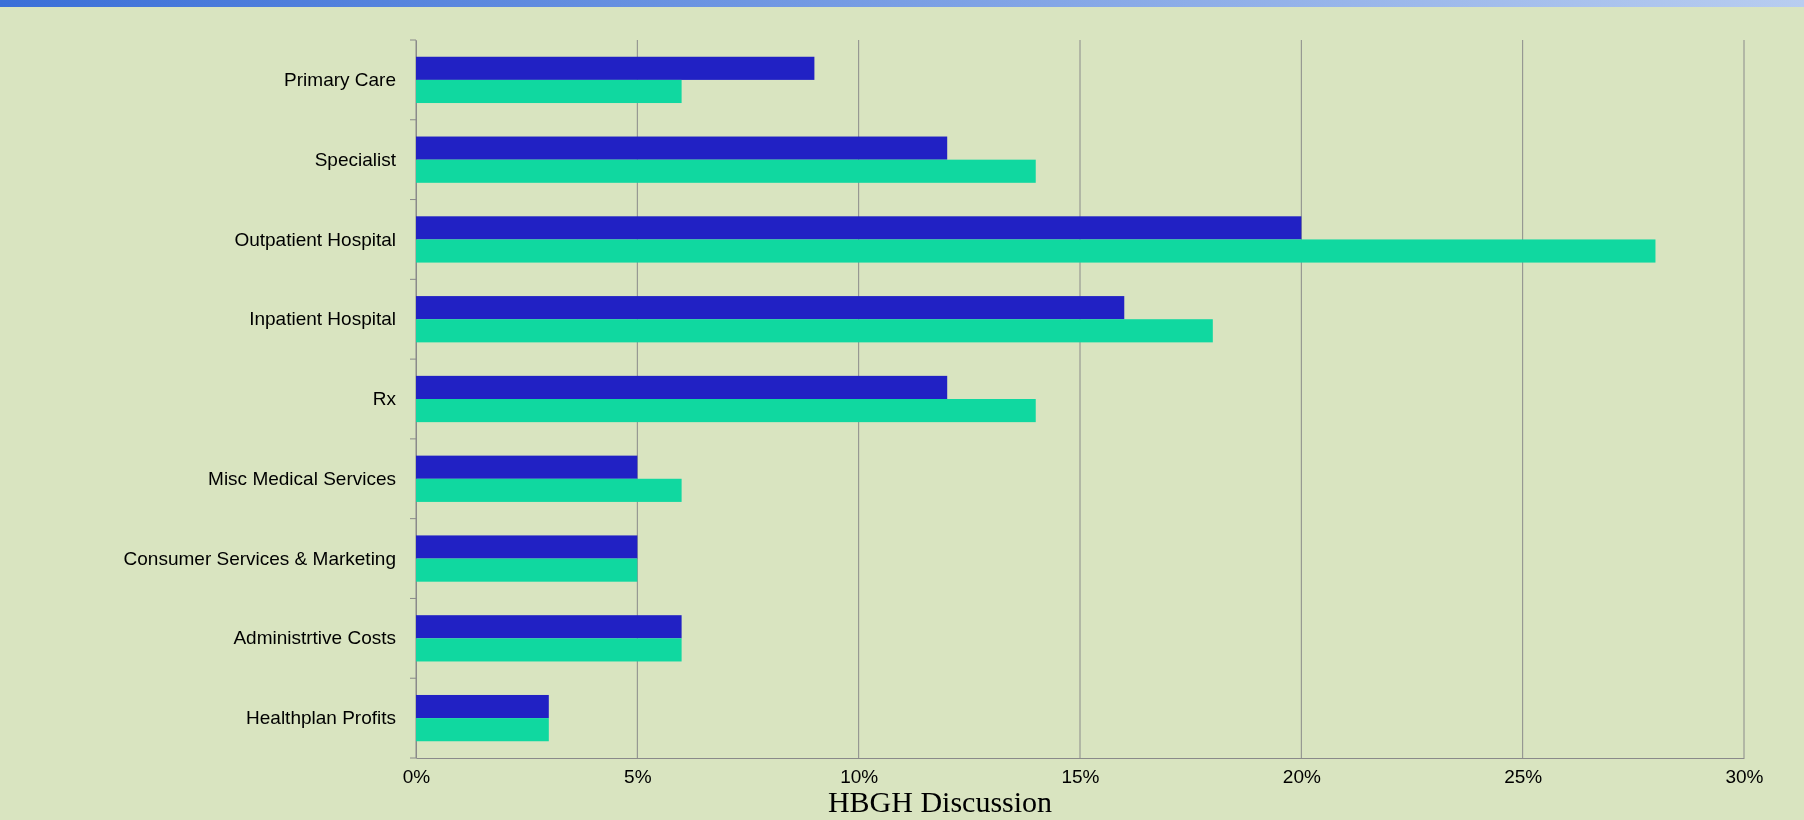 The image size is (1804, 820). I want to click on x-tick-label: 0%, so click(416, 777).